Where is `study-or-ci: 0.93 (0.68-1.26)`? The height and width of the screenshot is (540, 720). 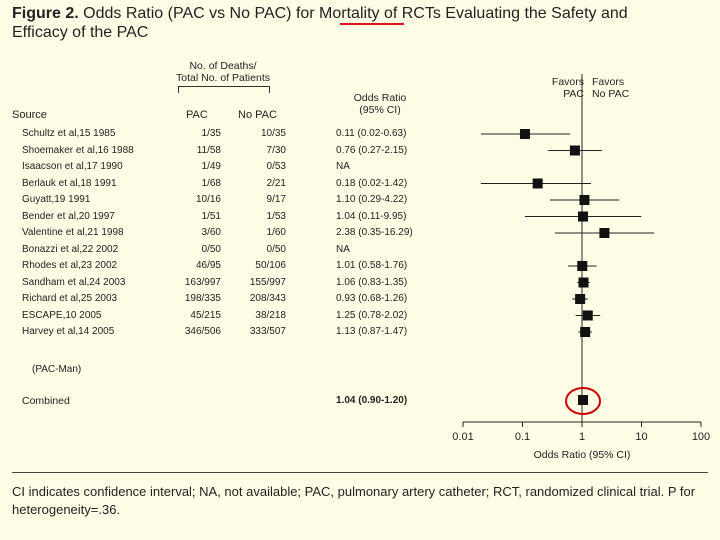 study-or-ci: 0.93 (0.68-1.26) is located at coordinates (372, 298).